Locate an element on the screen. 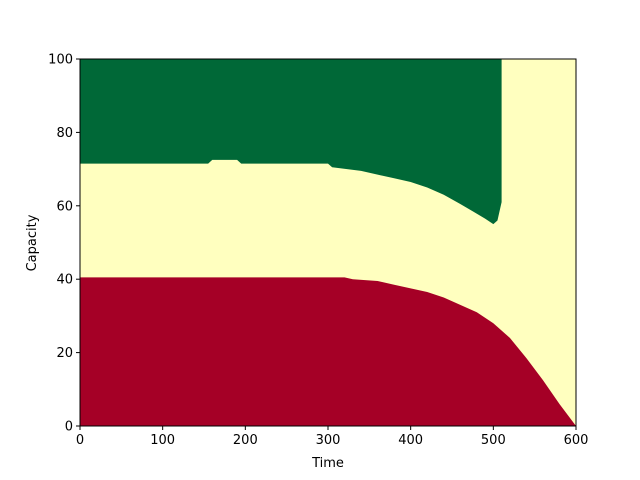 Image resolution: width=640 pixels, height=480 pixels. y-tick-label: 80 is located at coordinates (64, 133).